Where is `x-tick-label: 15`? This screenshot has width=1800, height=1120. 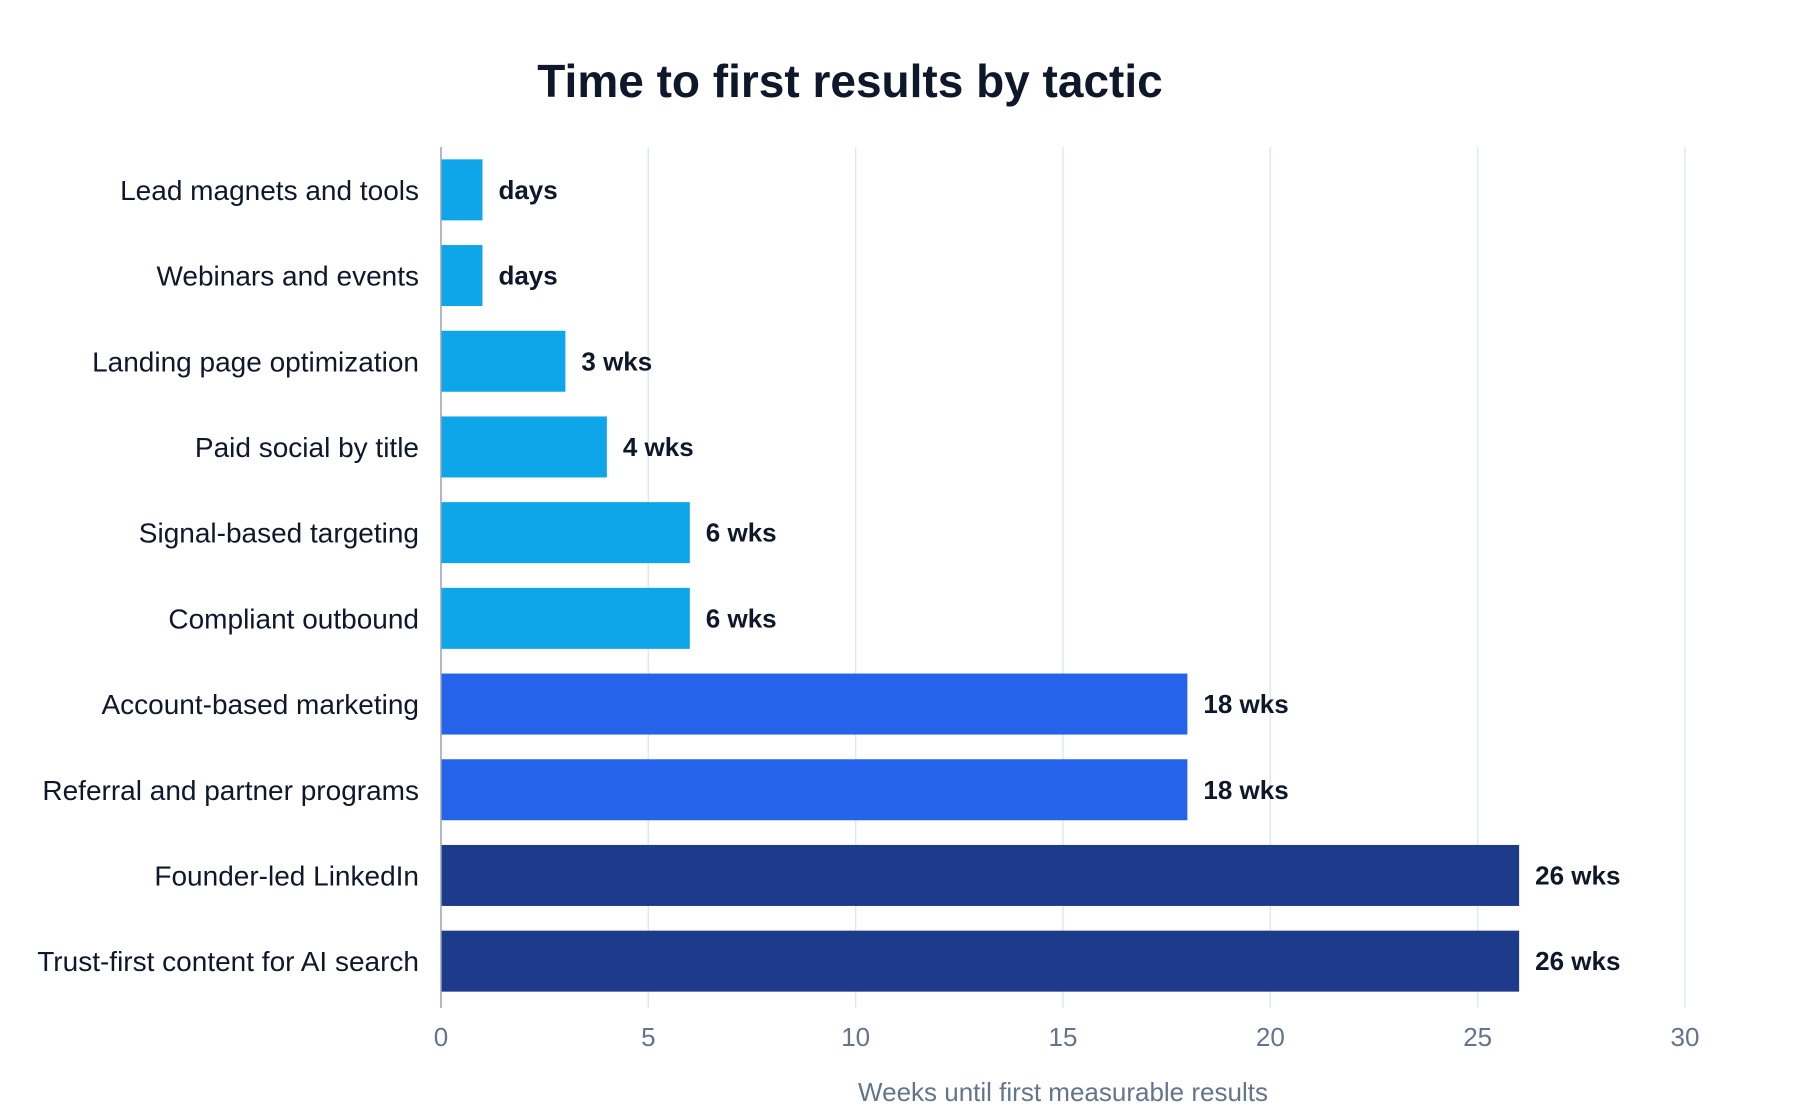 x-tick-label: 15 is located at coordinates (1063, 1037).